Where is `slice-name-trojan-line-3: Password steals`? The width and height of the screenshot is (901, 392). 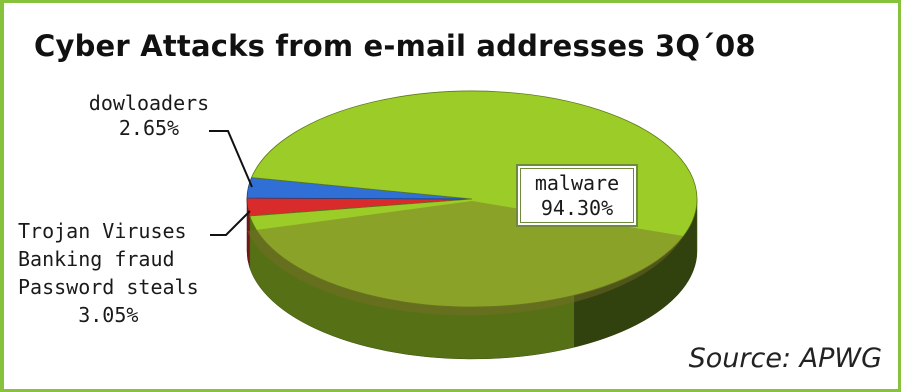
slice-name-trojan-line-3: Password steals is located at coordinates (108, 287).